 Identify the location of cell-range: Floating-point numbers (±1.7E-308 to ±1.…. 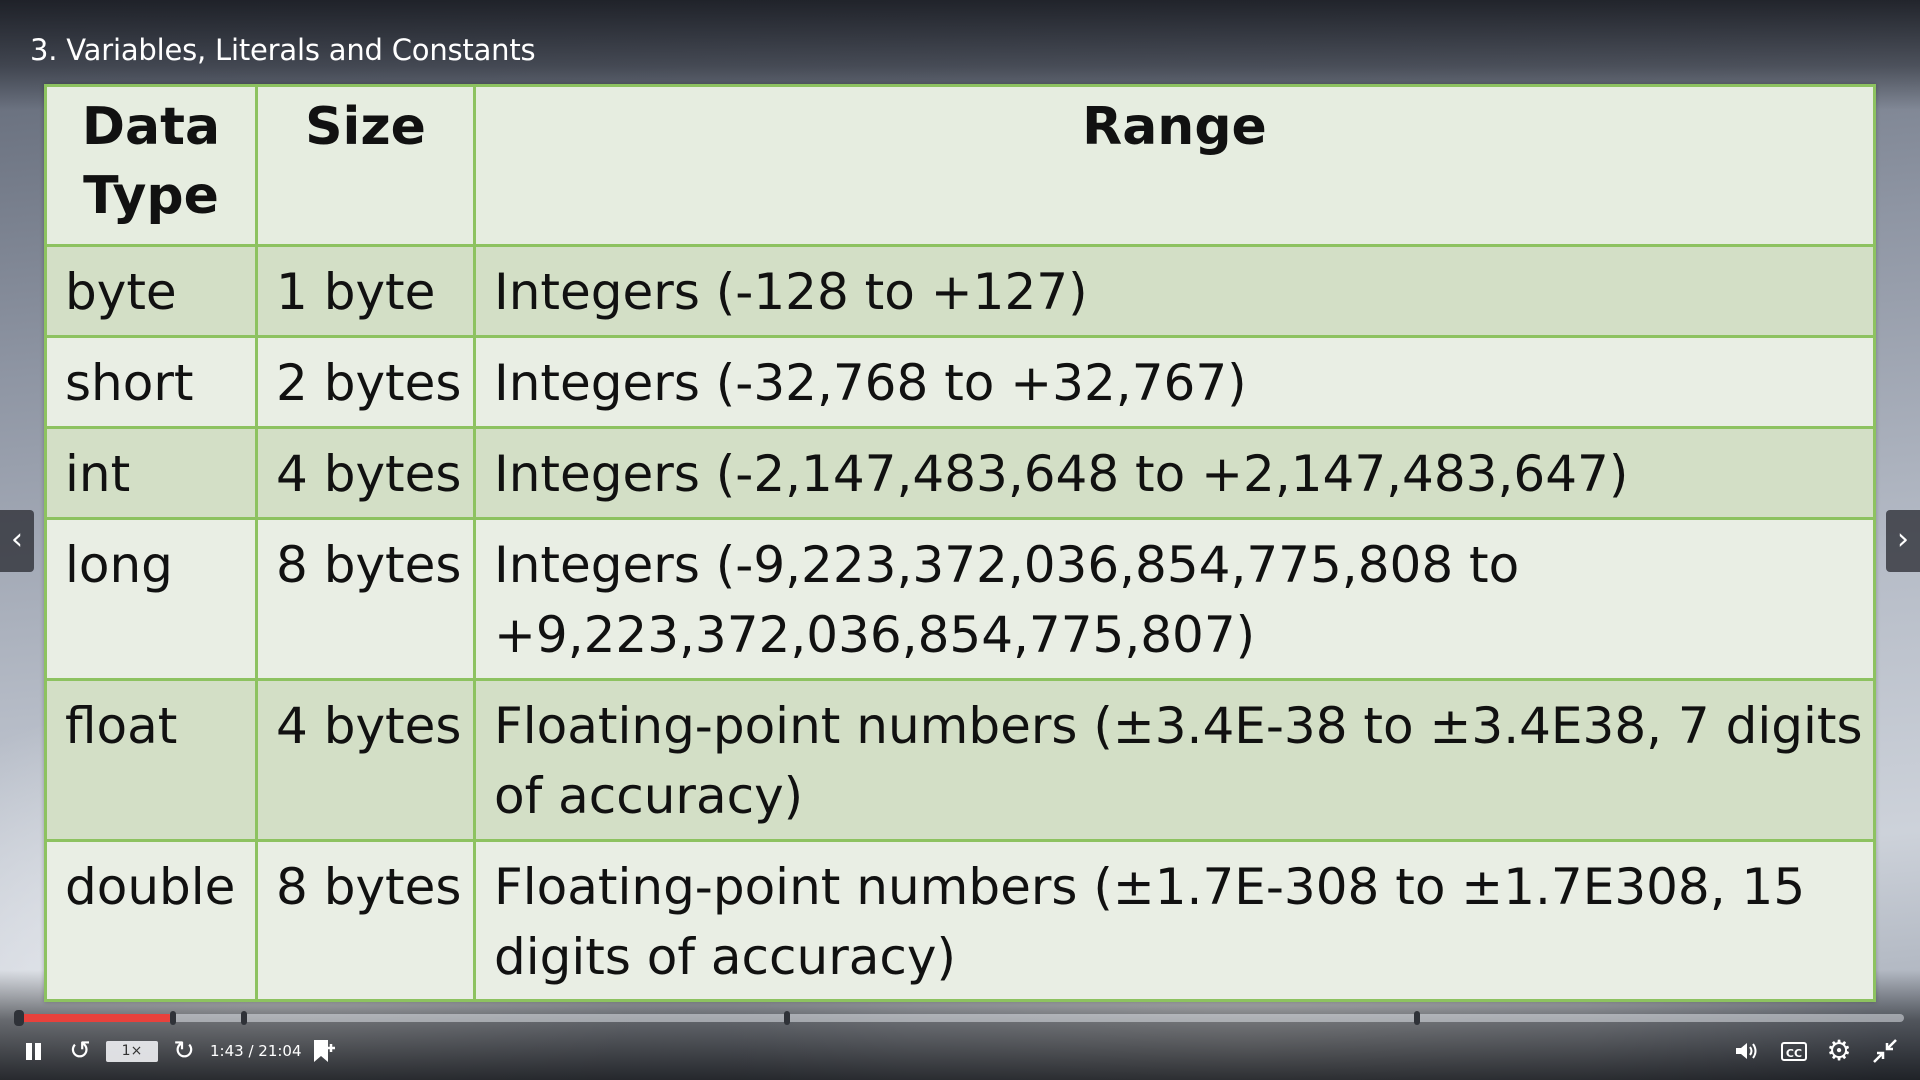
(1174, 920).